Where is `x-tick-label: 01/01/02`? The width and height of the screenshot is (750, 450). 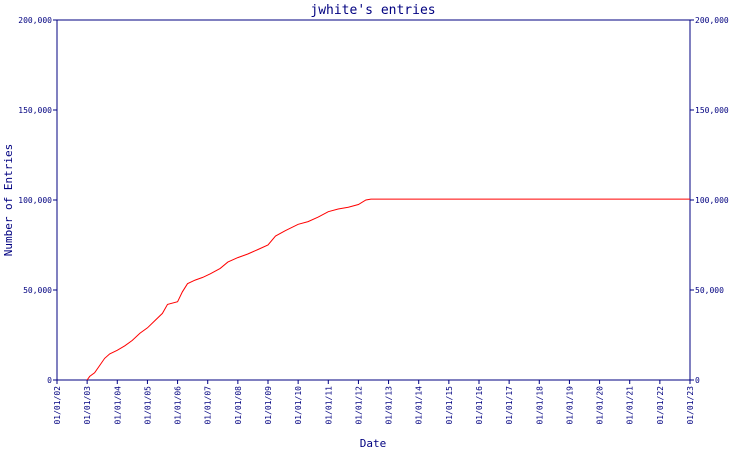
x-tick-label: 01/01/02 is located at coordinates (57, 405).